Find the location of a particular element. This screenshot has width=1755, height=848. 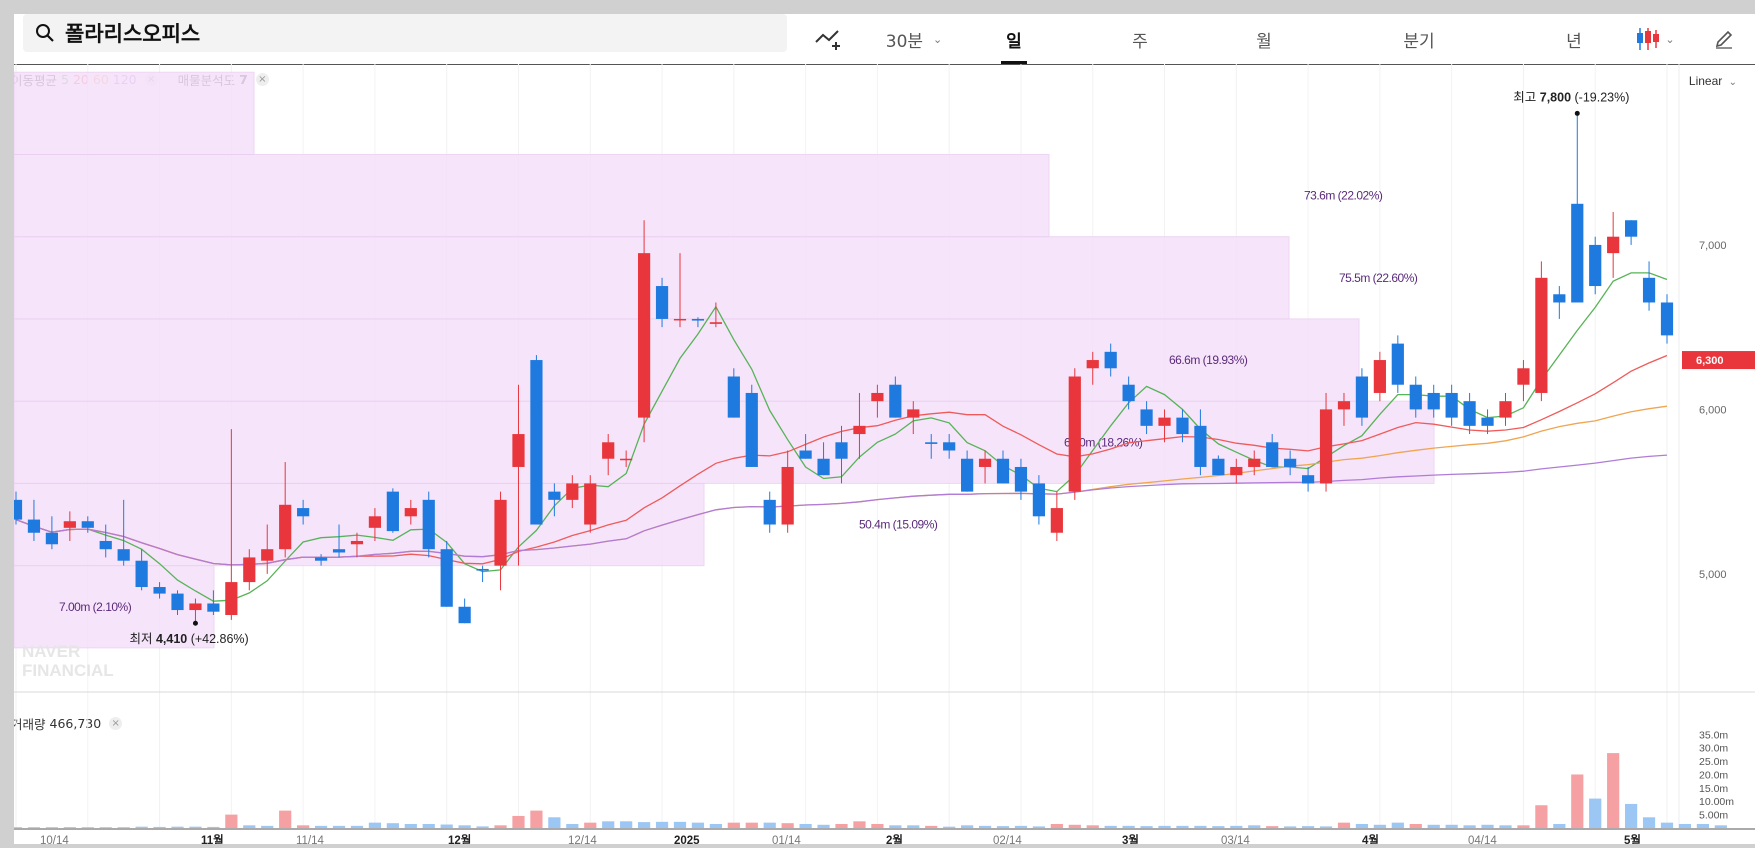

candlestick-icon is located at coordinates (1648, 39).